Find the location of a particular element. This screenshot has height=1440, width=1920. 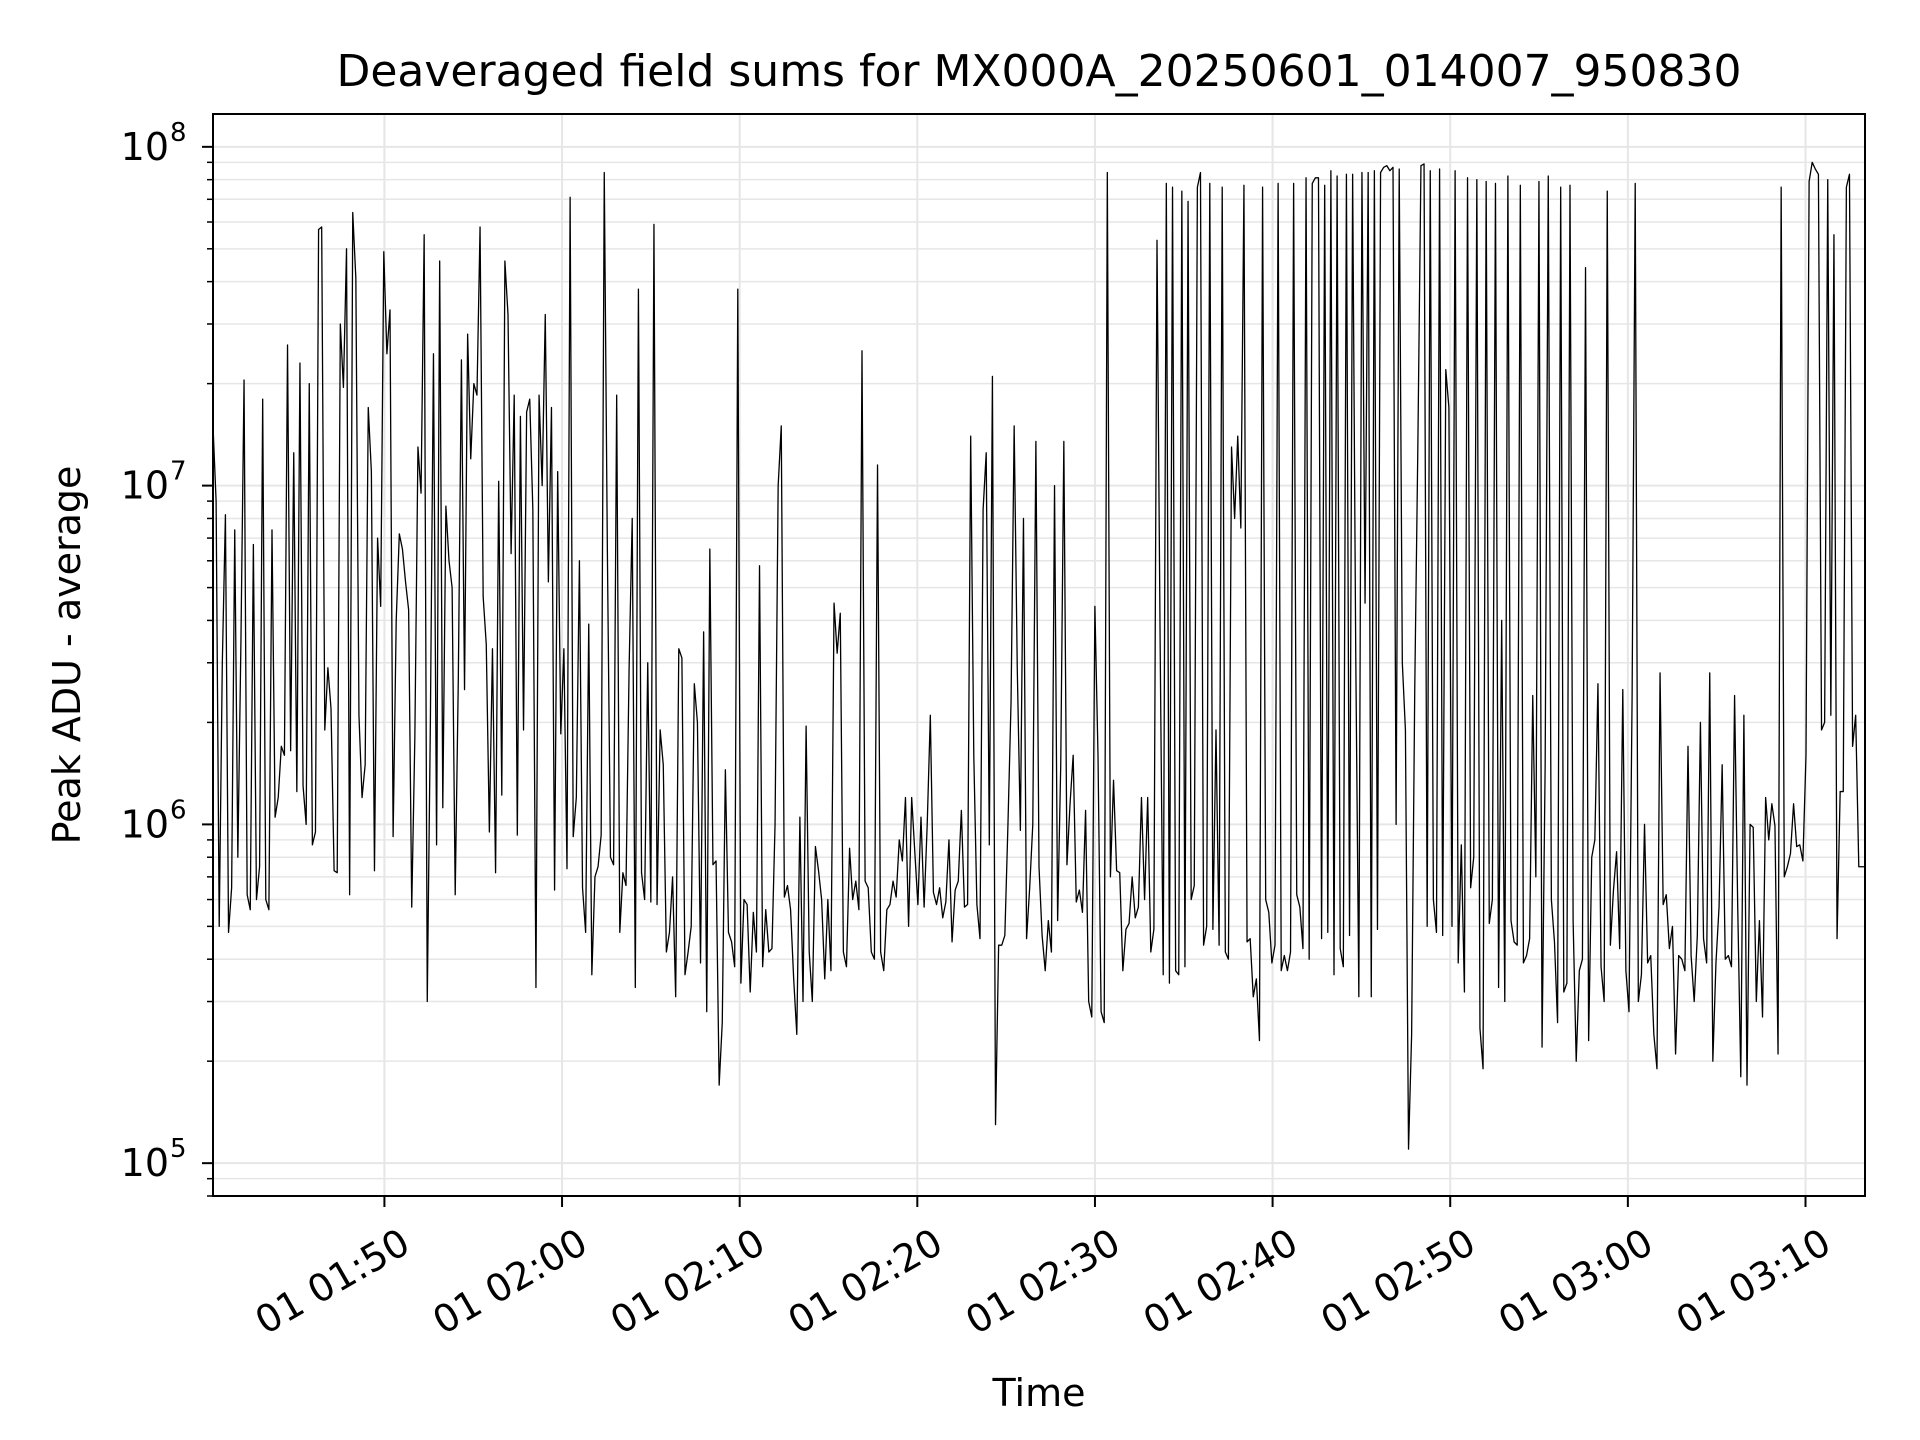

y-axis-label: Peak ADU - average is located at coordinates (67, 655).